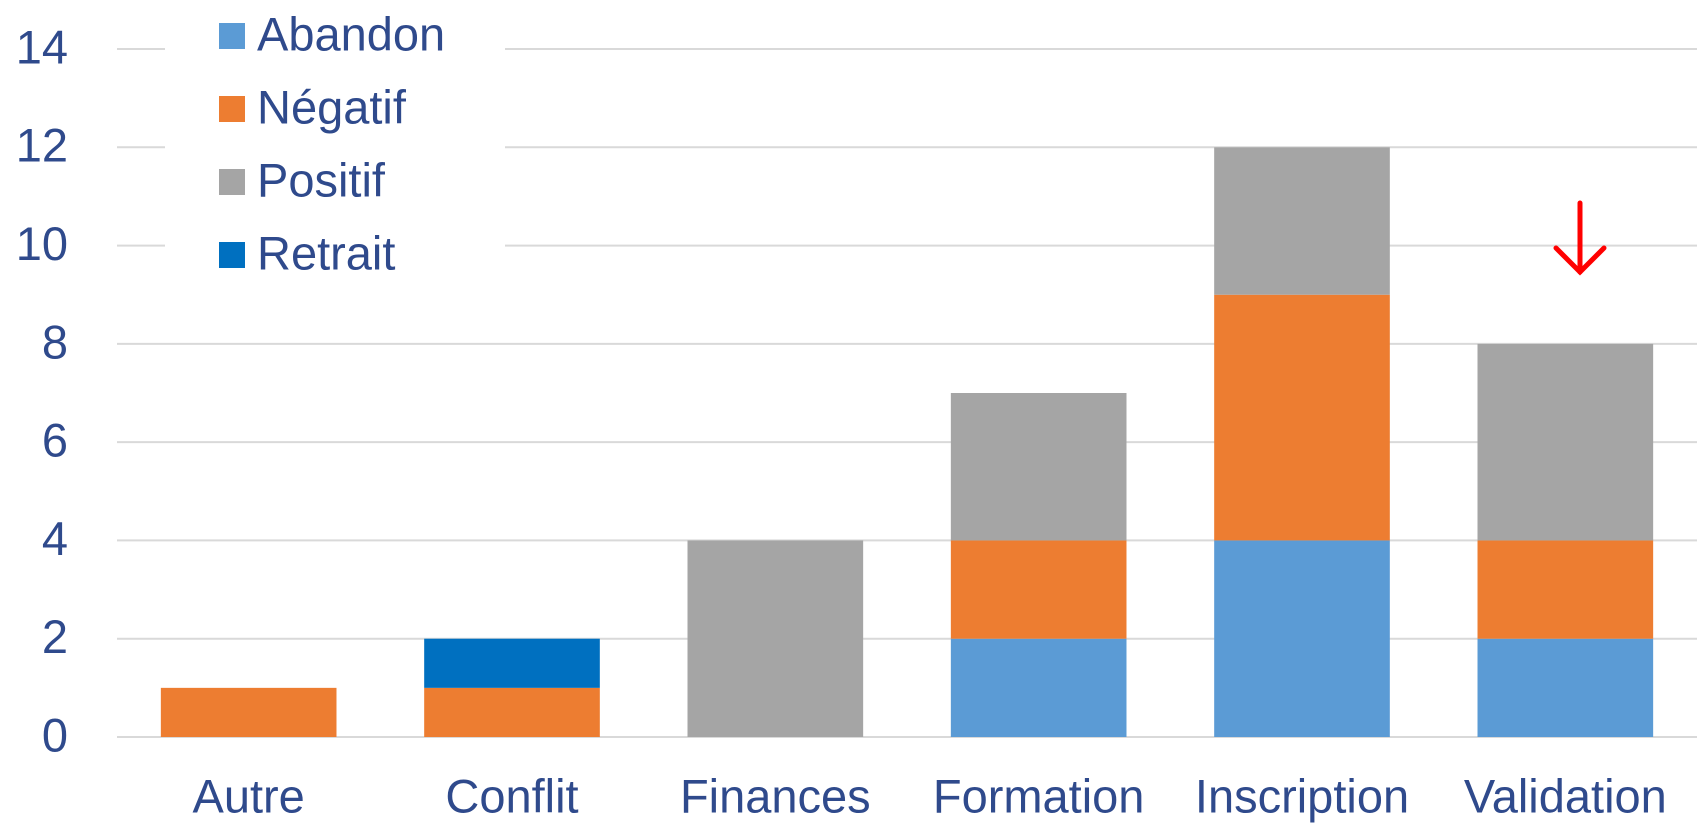 Image resolution: width=1697 pixels, height=827 pixels. Describe the element at coordinates (511, 795) in the screenshot. I see `x-tick-label: Conflit` at that location.